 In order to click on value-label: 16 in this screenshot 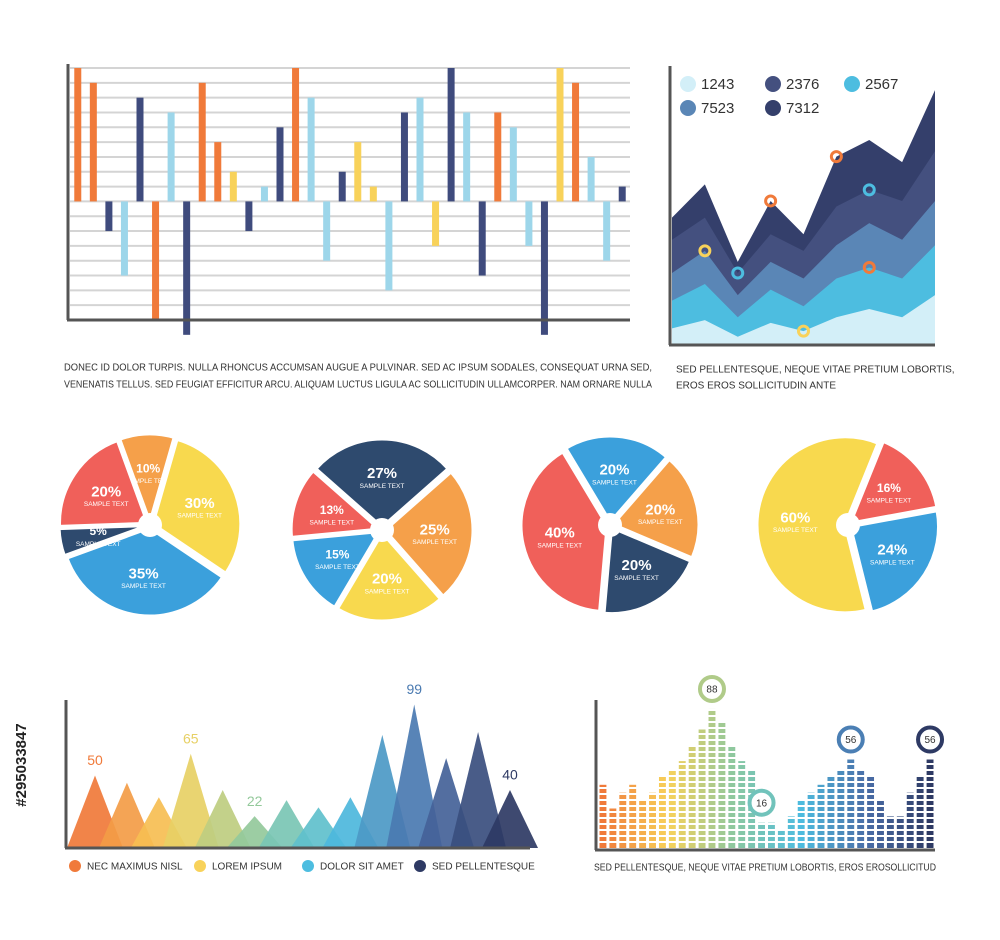, I will do `click(762, 803)`.